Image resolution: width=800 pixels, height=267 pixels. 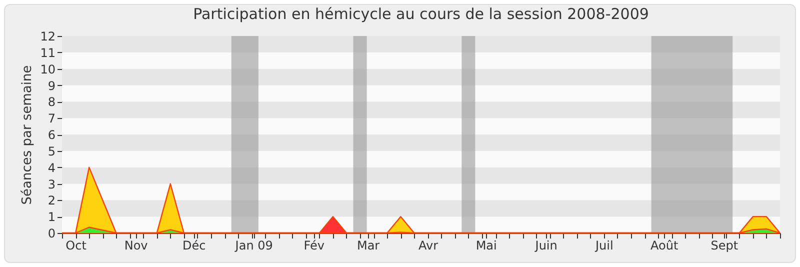 What do you see at coordinates (52, 135) in the screenshot?
I see `y-tick-label: 6` at bounding box center [52, 135].